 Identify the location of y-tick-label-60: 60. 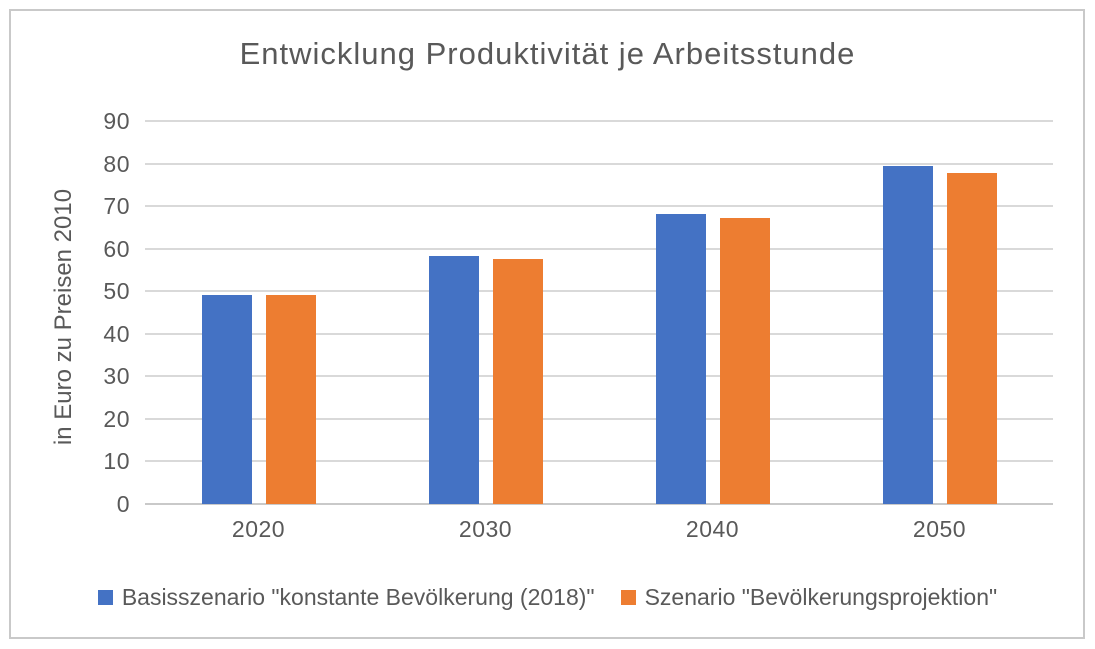
(116, 248).